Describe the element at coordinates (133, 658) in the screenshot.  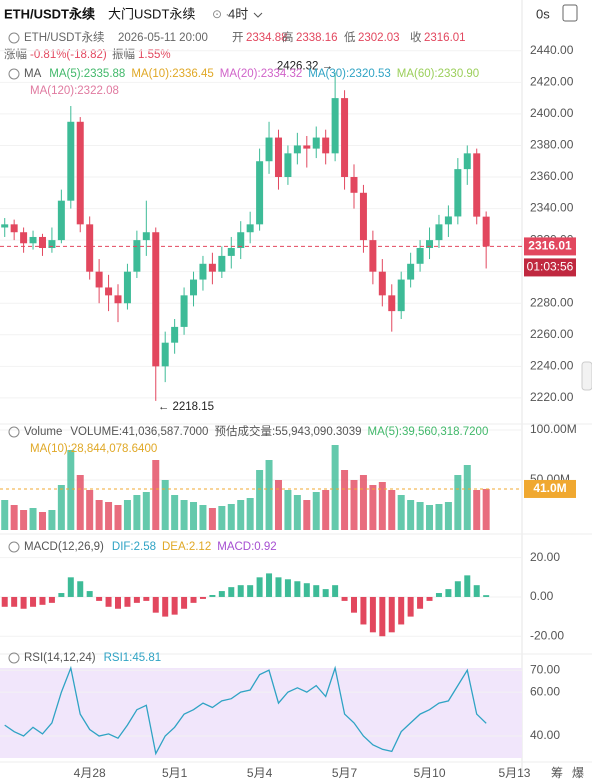
I see `legend-item: RSI1:45.81` at that location.